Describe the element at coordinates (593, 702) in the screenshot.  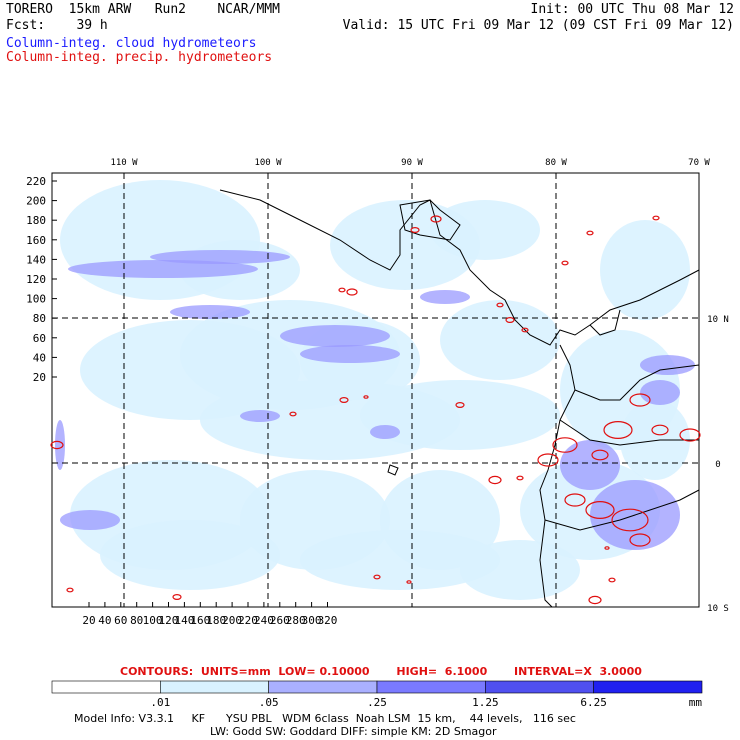
I see `colorbar-label: 6.25` at that location.